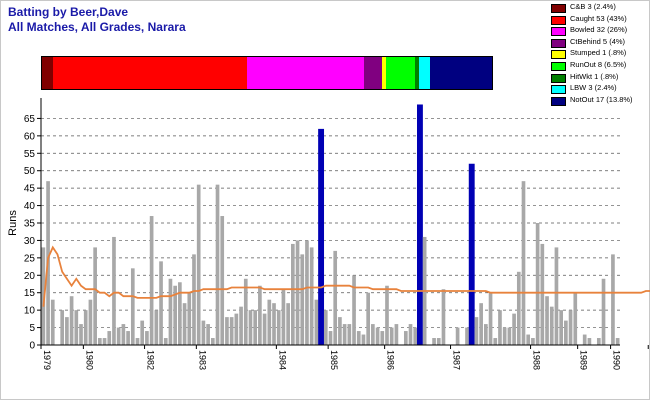 This screenshot has height=400, width=650. What do you see at coordinates (32, 328) in the screenshot?
I see `y-tick-label: 5` at bounding box center [32, 328].